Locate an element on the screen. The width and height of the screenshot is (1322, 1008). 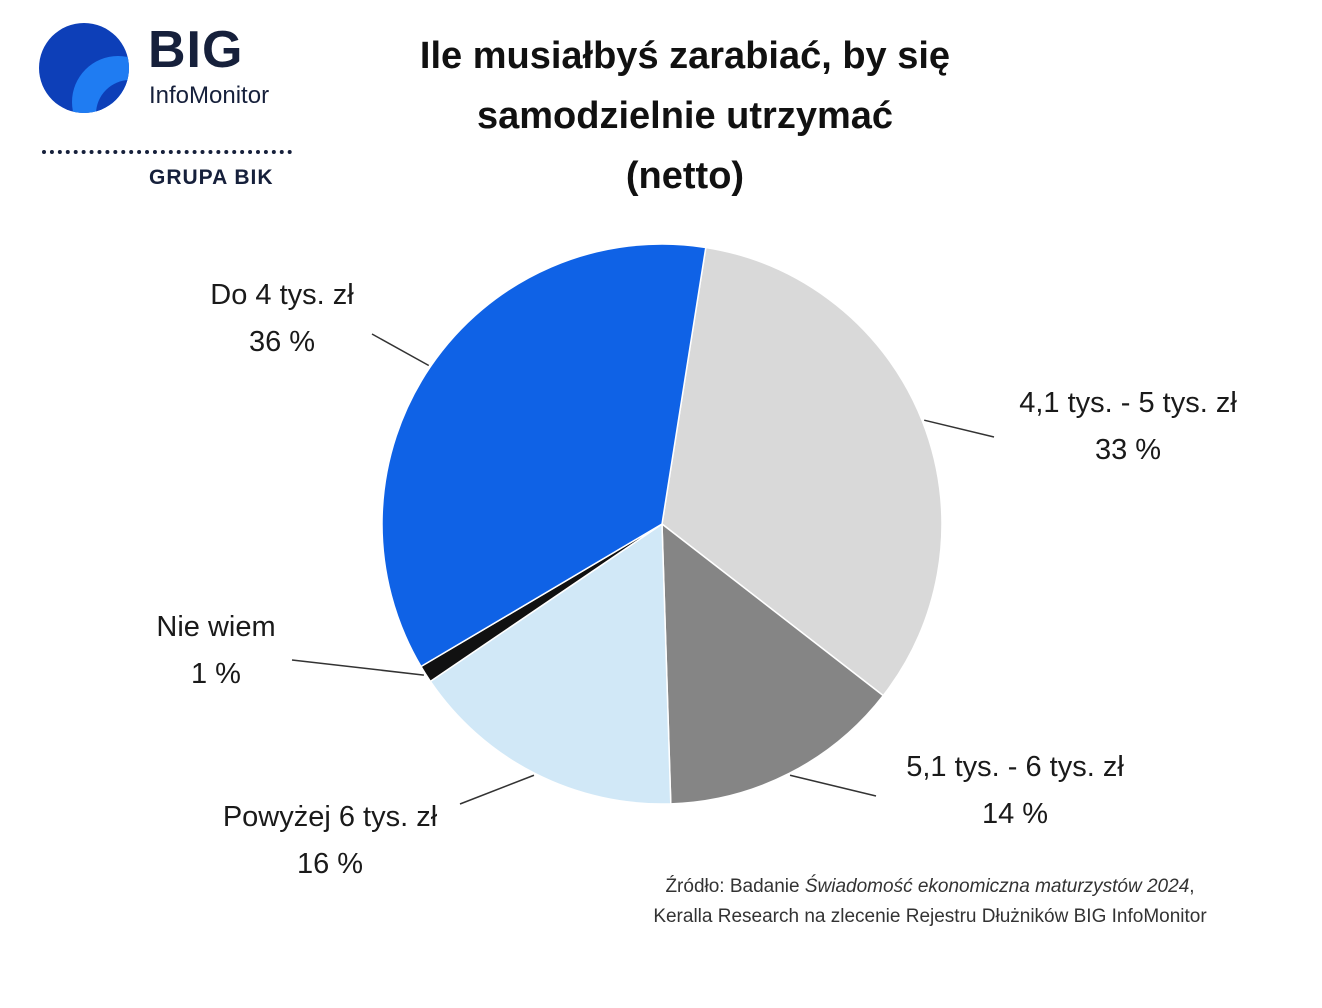
slice-category-label: 4,1 tys. - 5 tys. zł is located at coordinates (1128, 403).